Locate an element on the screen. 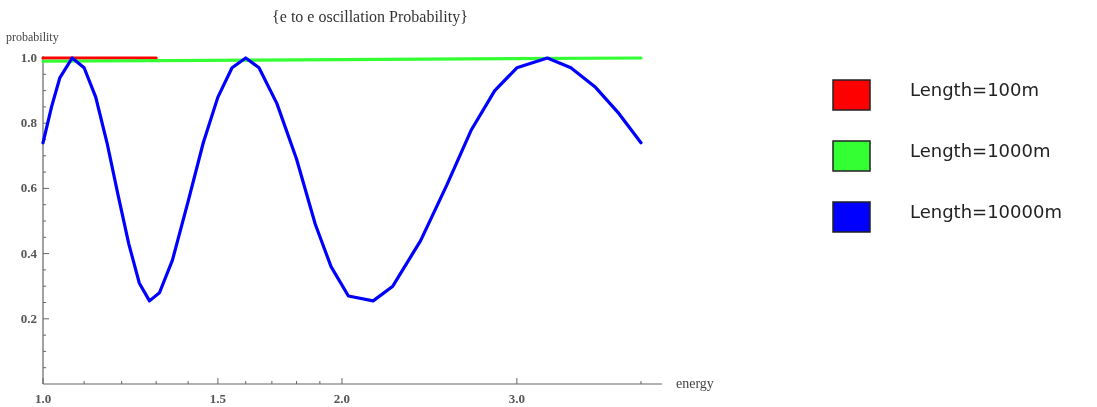  legend-label: Length=100m is located at coordinates (975, 89).